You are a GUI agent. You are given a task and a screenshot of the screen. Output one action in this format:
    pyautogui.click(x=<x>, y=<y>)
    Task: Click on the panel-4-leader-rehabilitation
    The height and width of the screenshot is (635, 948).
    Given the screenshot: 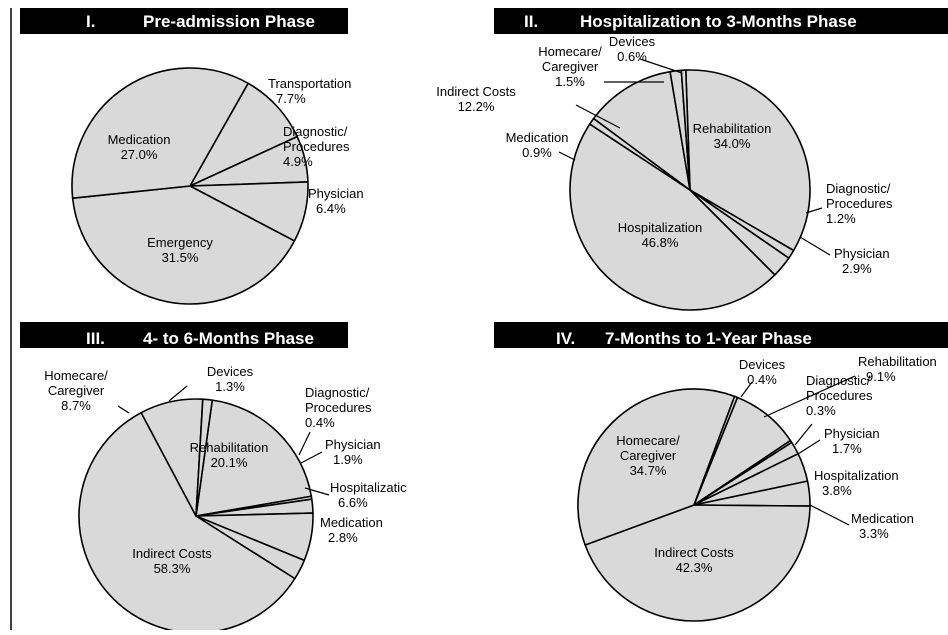 What is the action you would take?
    pyautogui.click(x=809, y=396)
    